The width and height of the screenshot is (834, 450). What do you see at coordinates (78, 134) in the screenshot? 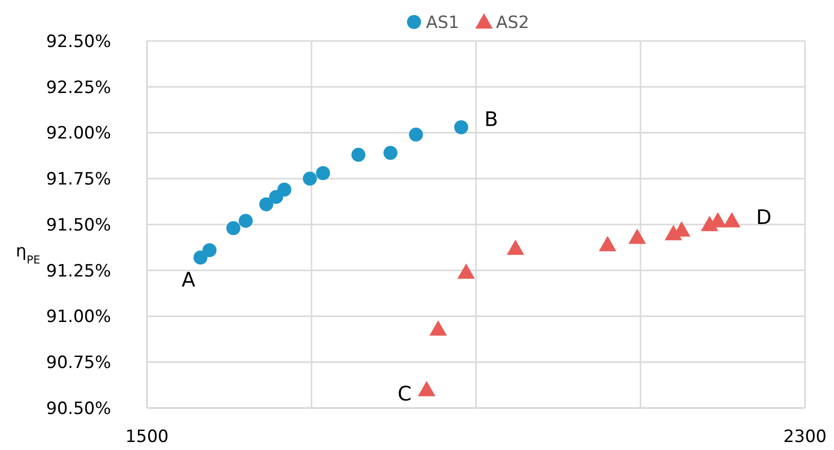
I see `y-tick-label: 92.00%` at bounding box center [78, 134].